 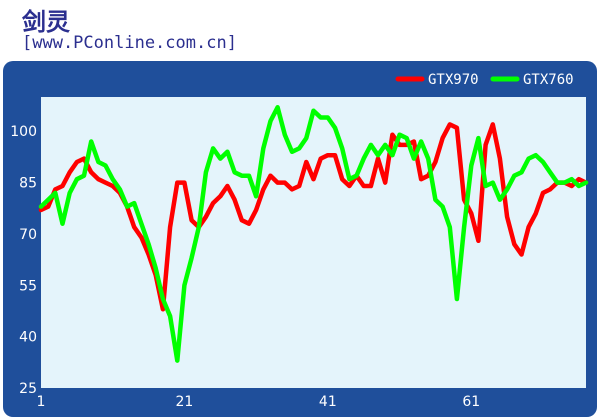 I want to click on x-tick-label: 61, so click(x=471, y=402).